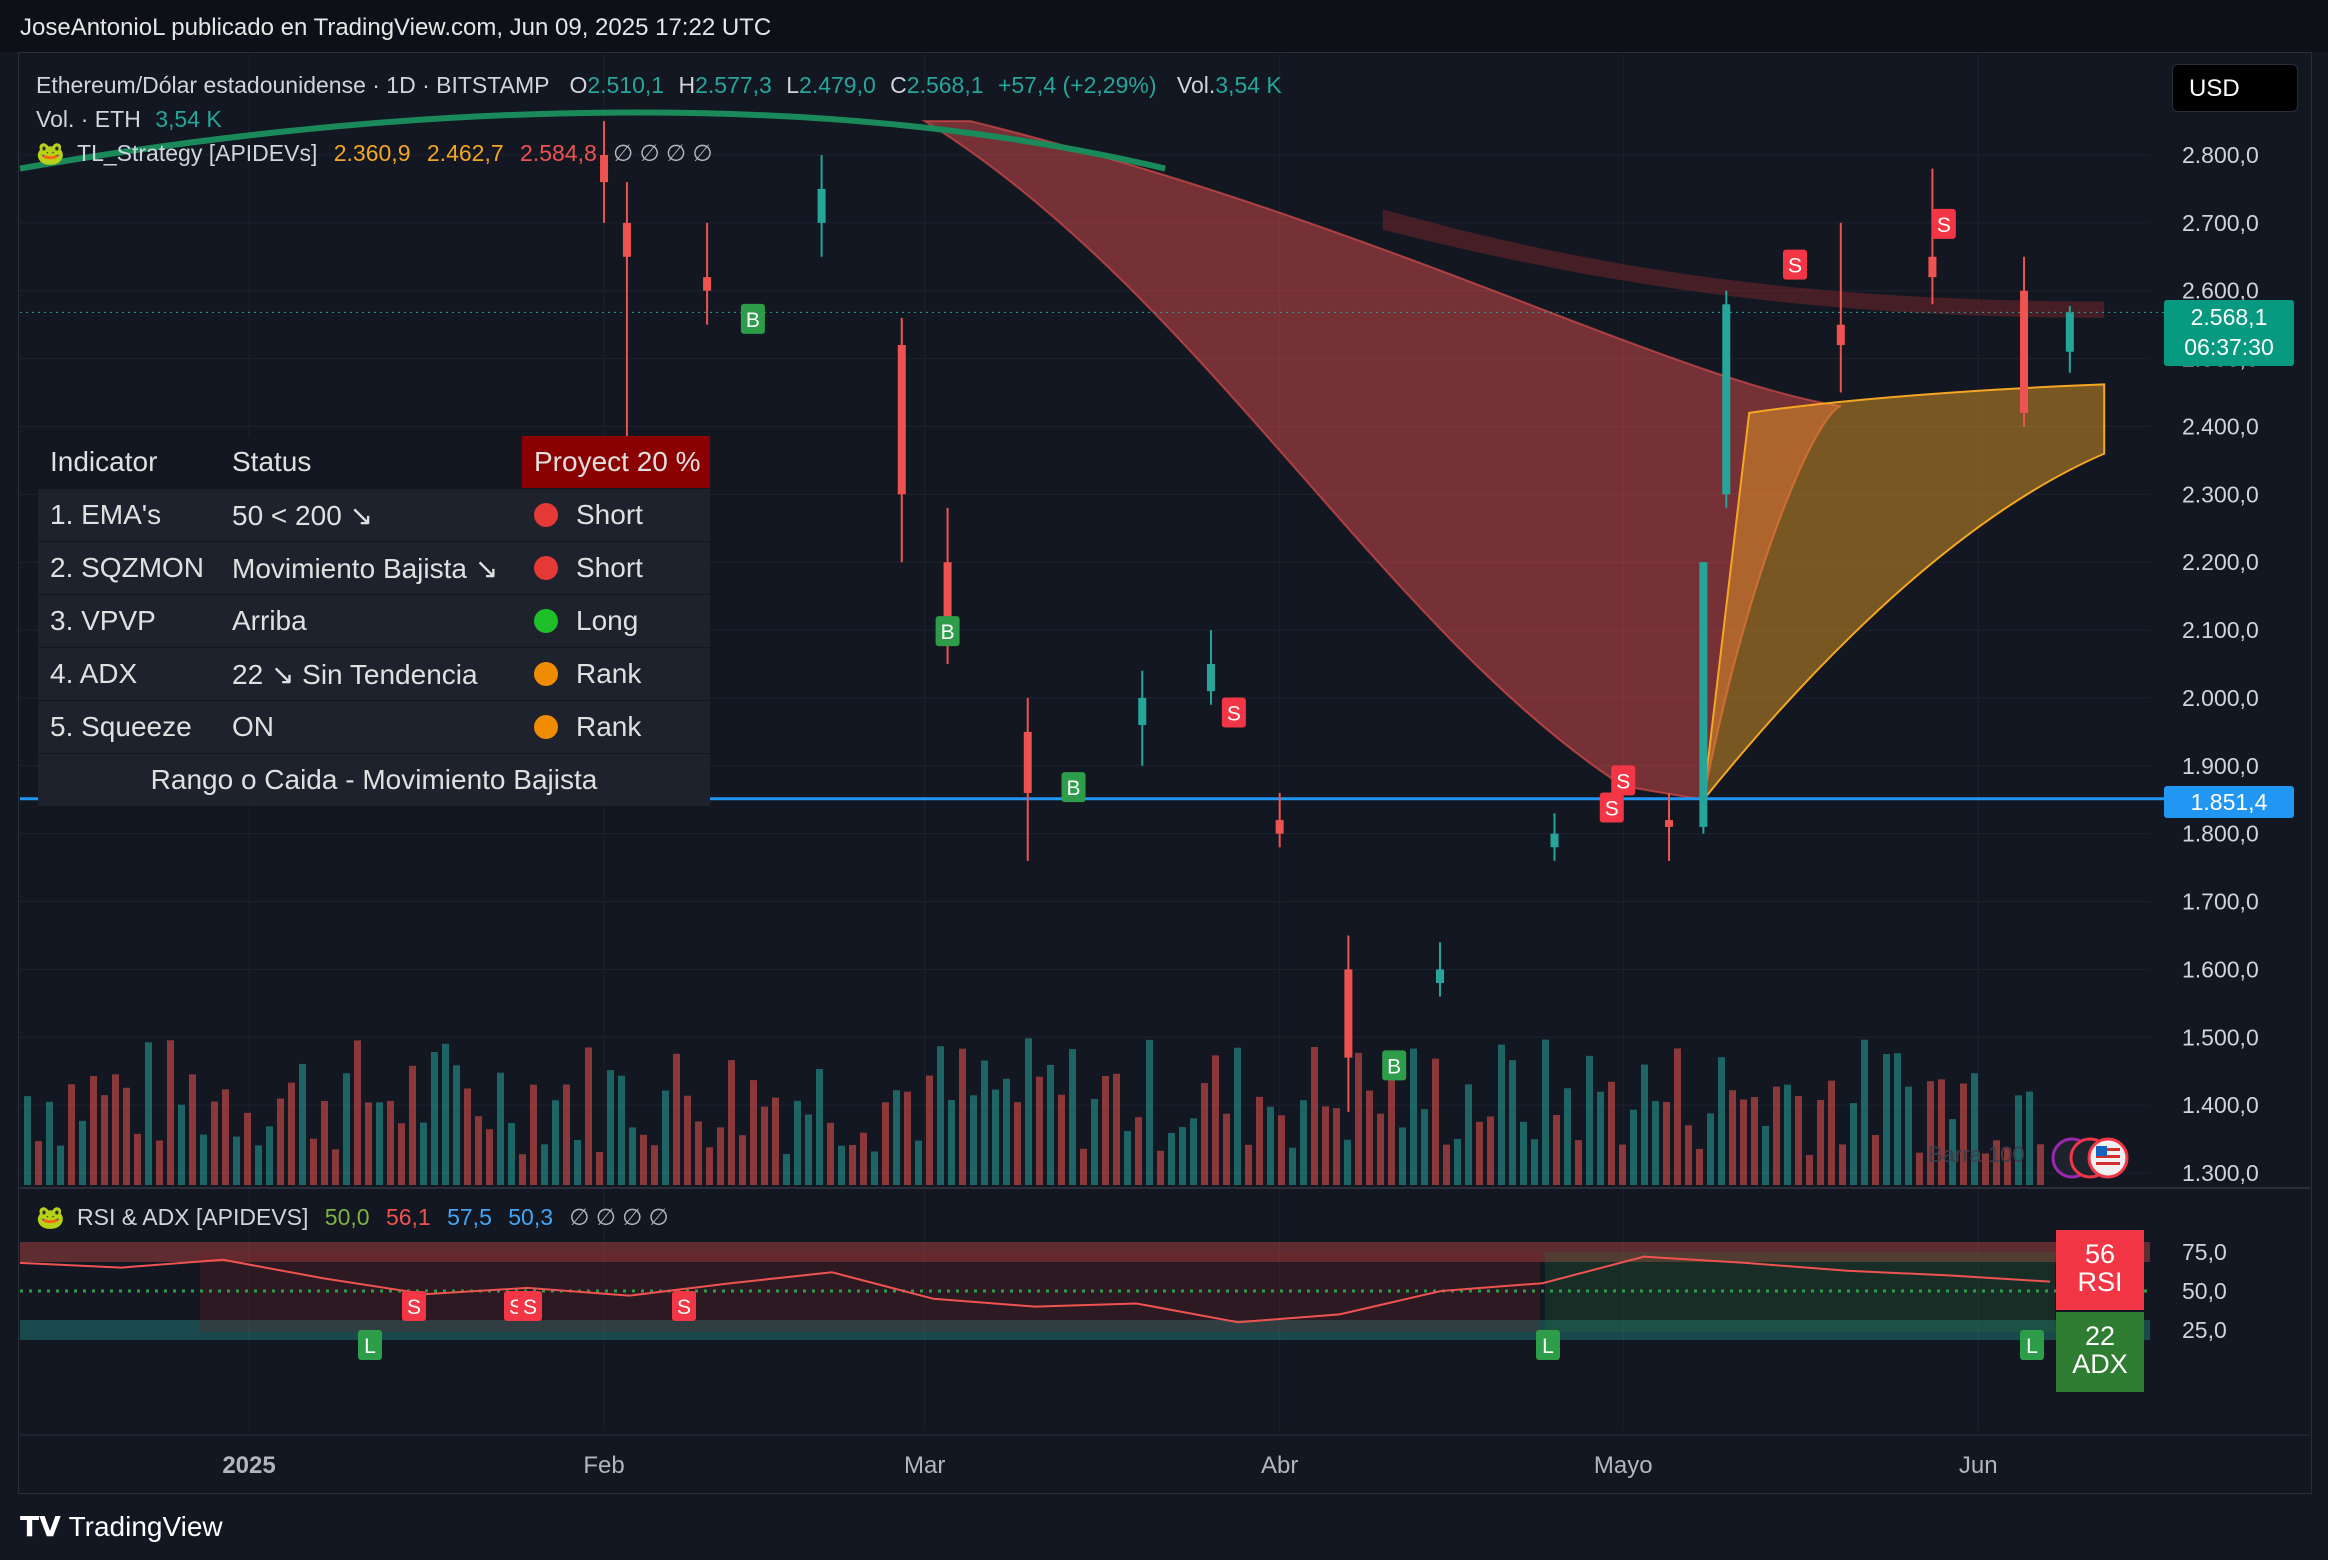  I want to click on strategy-value-1: 2.360,9, so click(372, 153).